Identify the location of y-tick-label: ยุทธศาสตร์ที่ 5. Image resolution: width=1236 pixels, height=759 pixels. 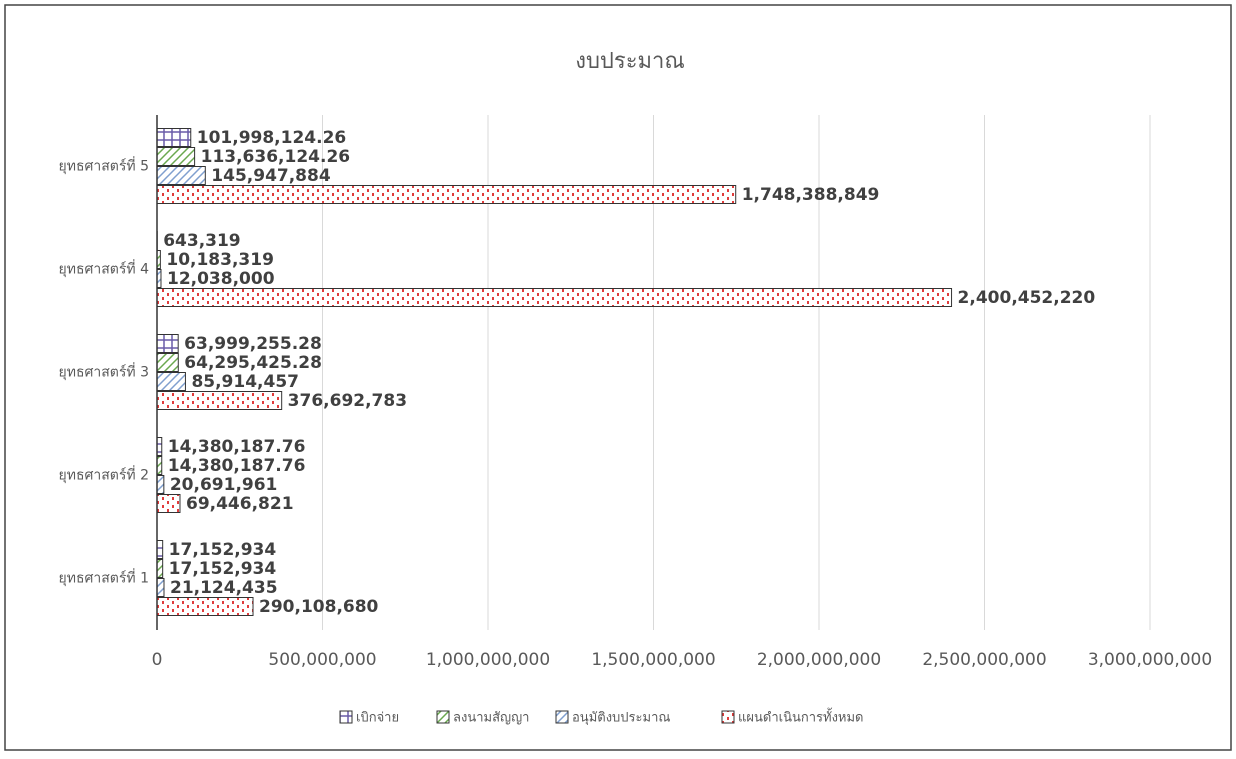
(104, 166).